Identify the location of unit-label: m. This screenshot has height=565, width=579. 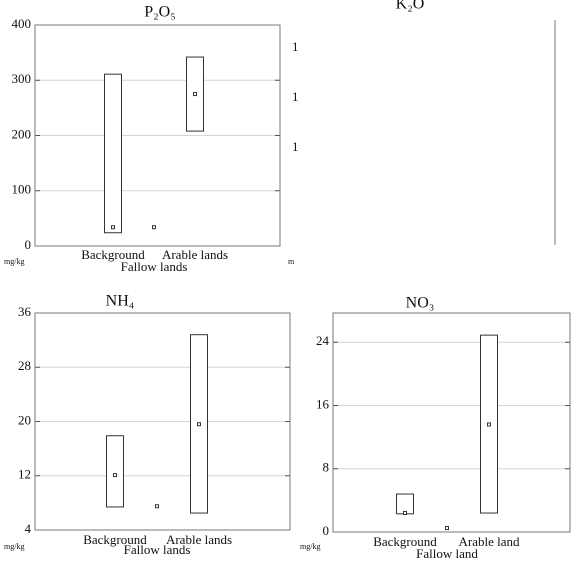
(291, 261).